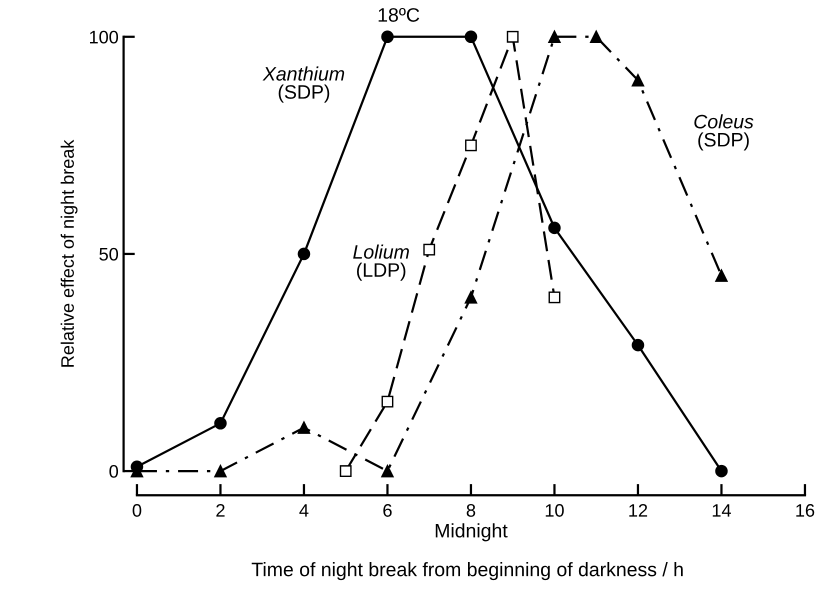 The image size is (824, 594). What do you see at coordinates (69, 253) in the screenshot?
I see `y-axis-title: Relative effect of night break` at bounding box center [69, 253].